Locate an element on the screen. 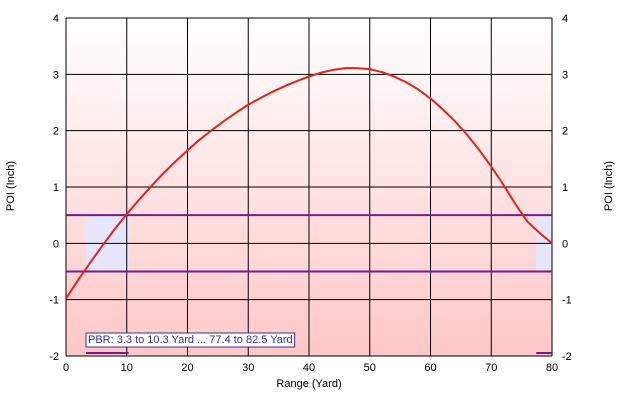 This screenshot has height=406, width=619. y-tick-label-right: 0 is located at coordinates (565, 244).